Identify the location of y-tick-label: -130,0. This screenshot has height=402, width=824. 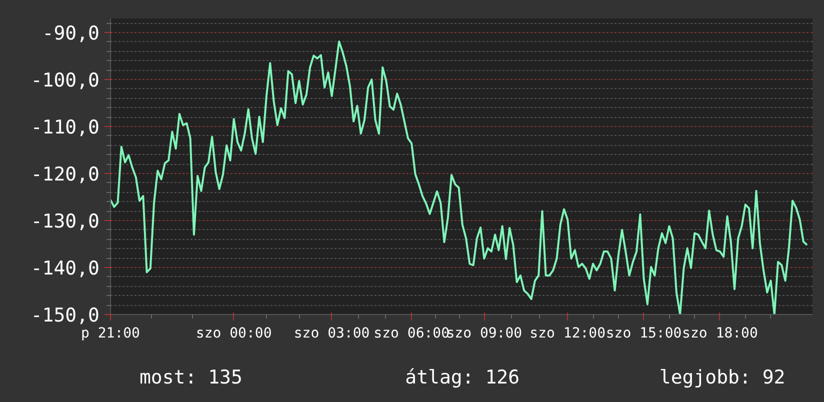
(65, 221).